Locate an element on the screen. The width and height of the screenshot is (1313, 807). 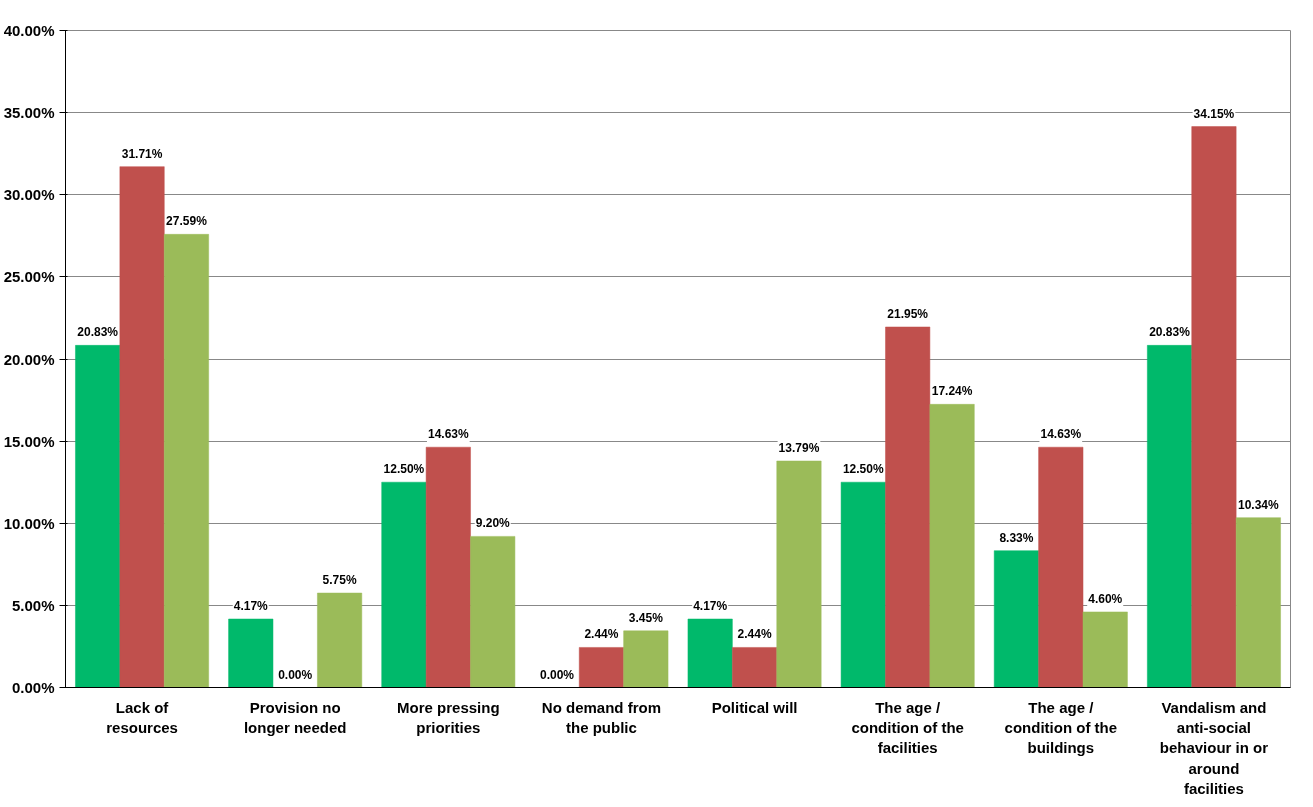
x-tick-label: Political will is located at coordinates (754, 707).